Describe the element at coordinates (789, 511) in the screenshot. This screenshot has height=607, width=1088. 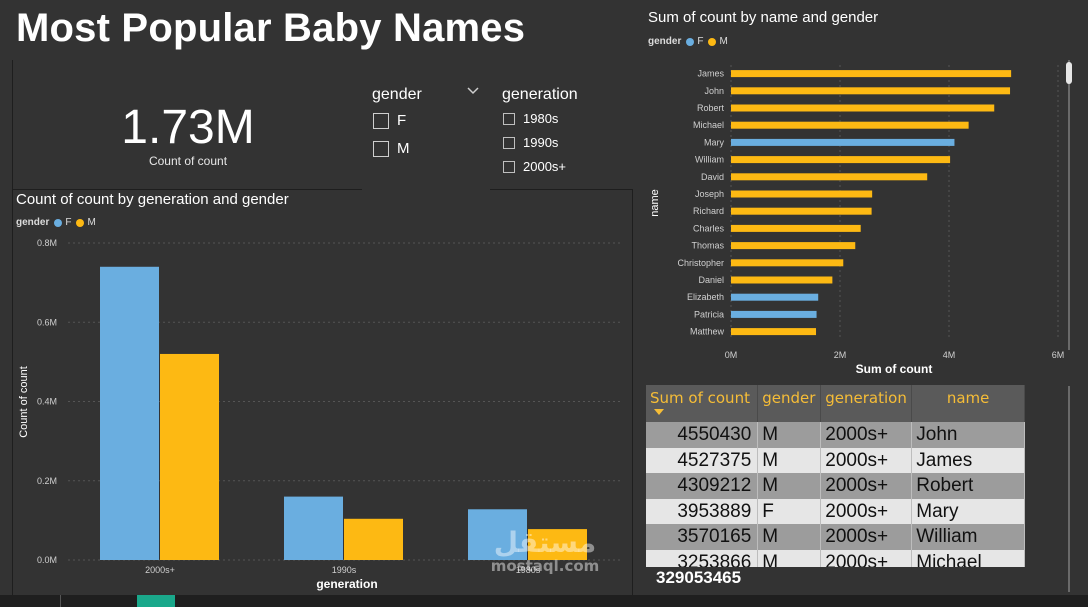
I see `table-cell: F` at that location.